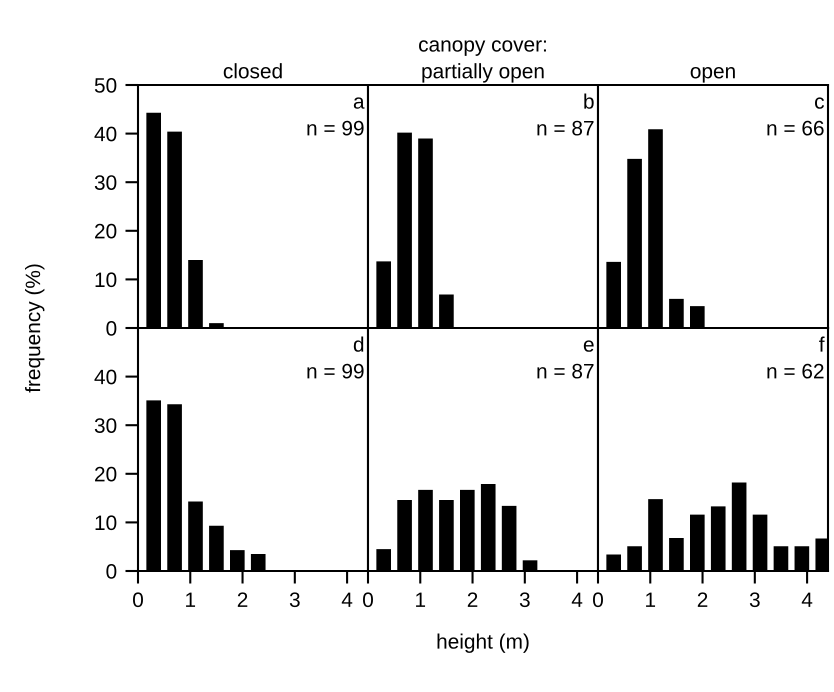 Image resolution: width=834 pixels, height=692 pixels. What do you see at coordinates (795, 371) in the screenshot?
I see `annotation: n = 62` at bounding box center [795, 371].